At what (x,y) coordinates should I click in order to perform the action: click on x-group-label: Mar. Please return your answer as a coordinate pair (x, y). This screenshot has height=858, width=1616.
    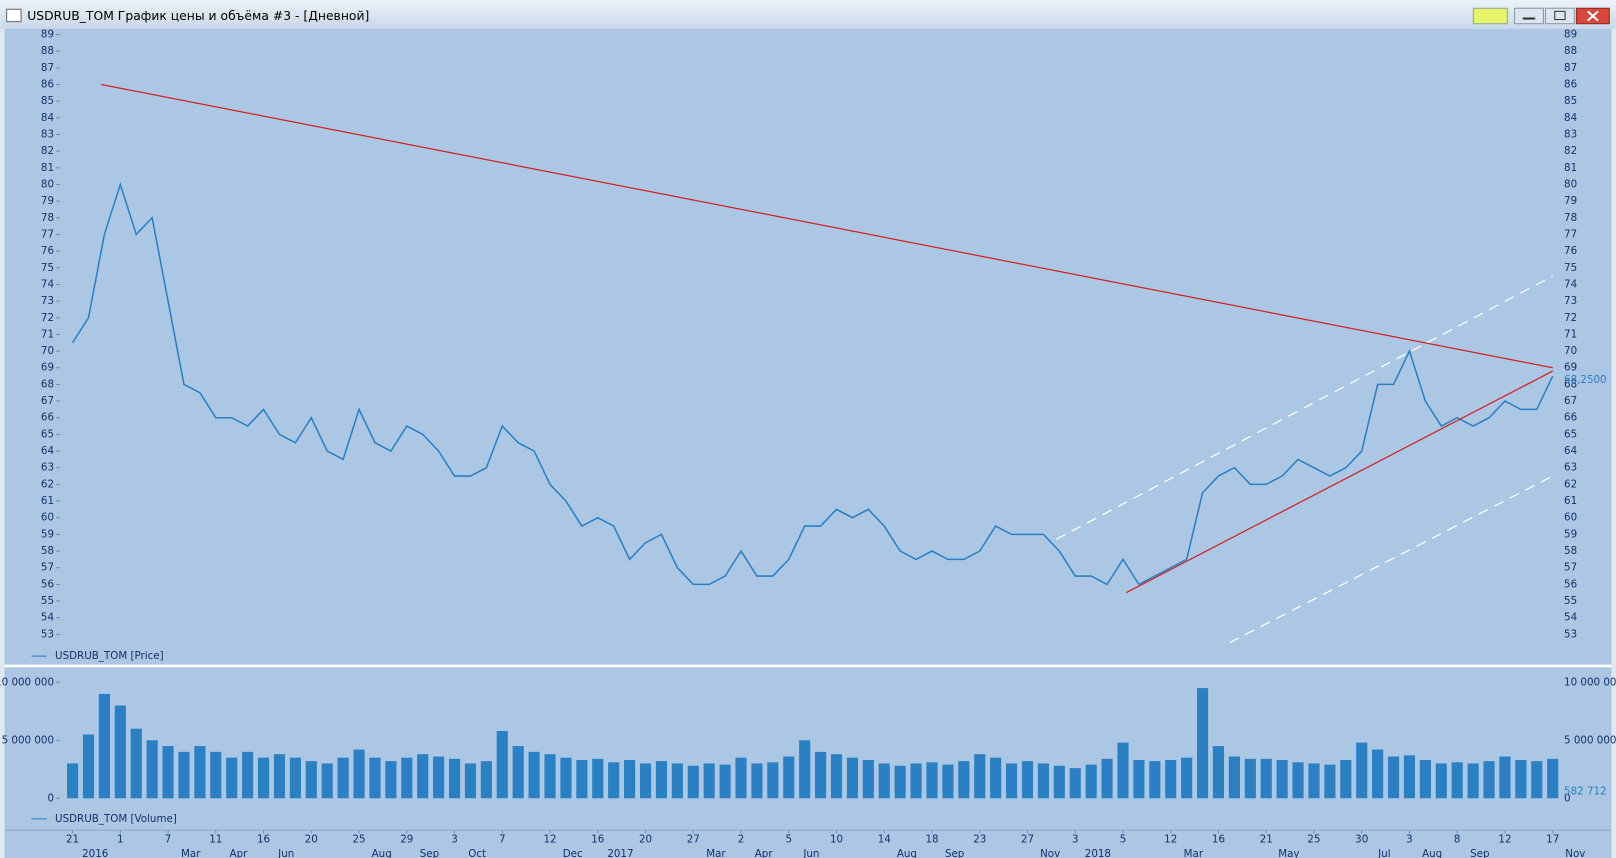
    Looking at the image, I should click on (716, 853).